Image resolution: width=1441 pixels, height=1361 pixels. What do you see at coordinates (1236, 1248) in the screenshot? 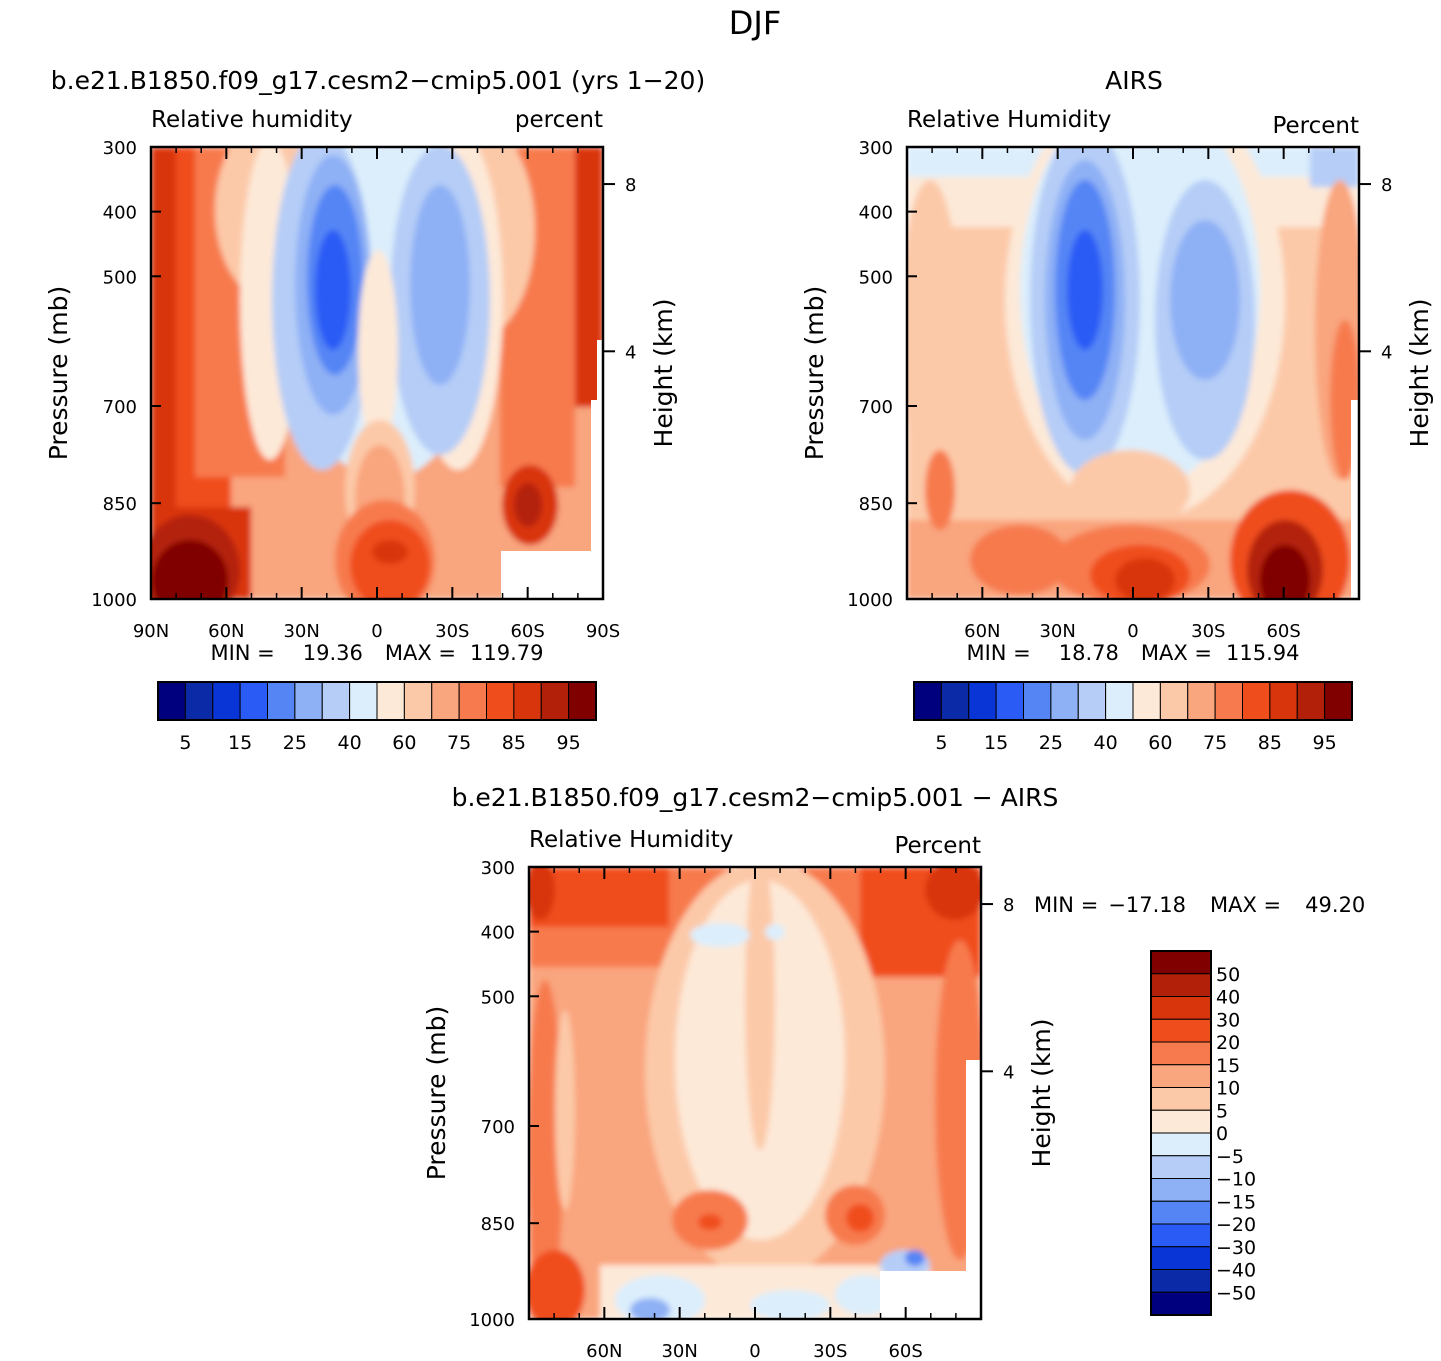
I see `colorbar-label: −30` at bounding box center [1236, 1248].